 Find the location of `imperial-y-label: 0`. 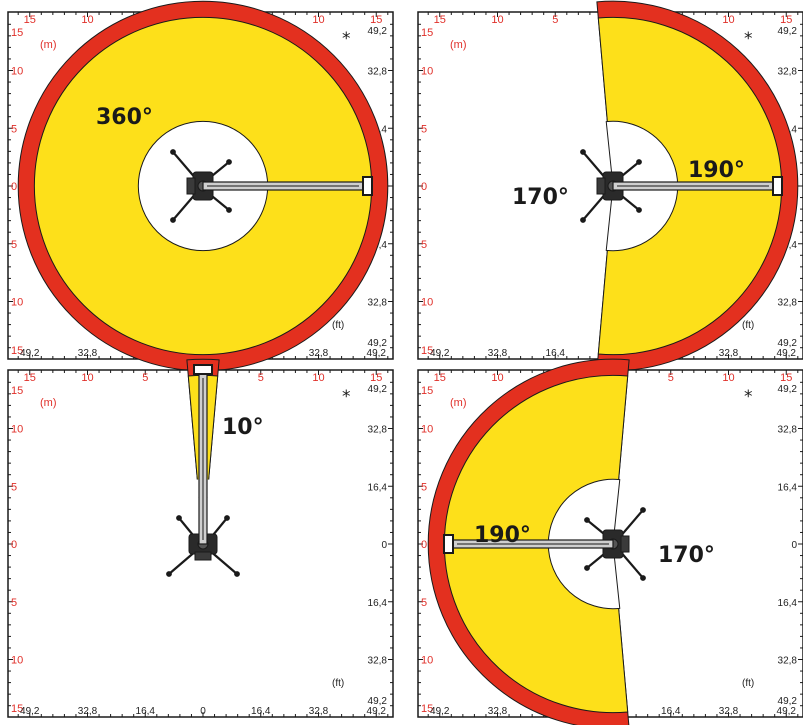

imperial-y-label: 0 is located at coordinates (794, 545).